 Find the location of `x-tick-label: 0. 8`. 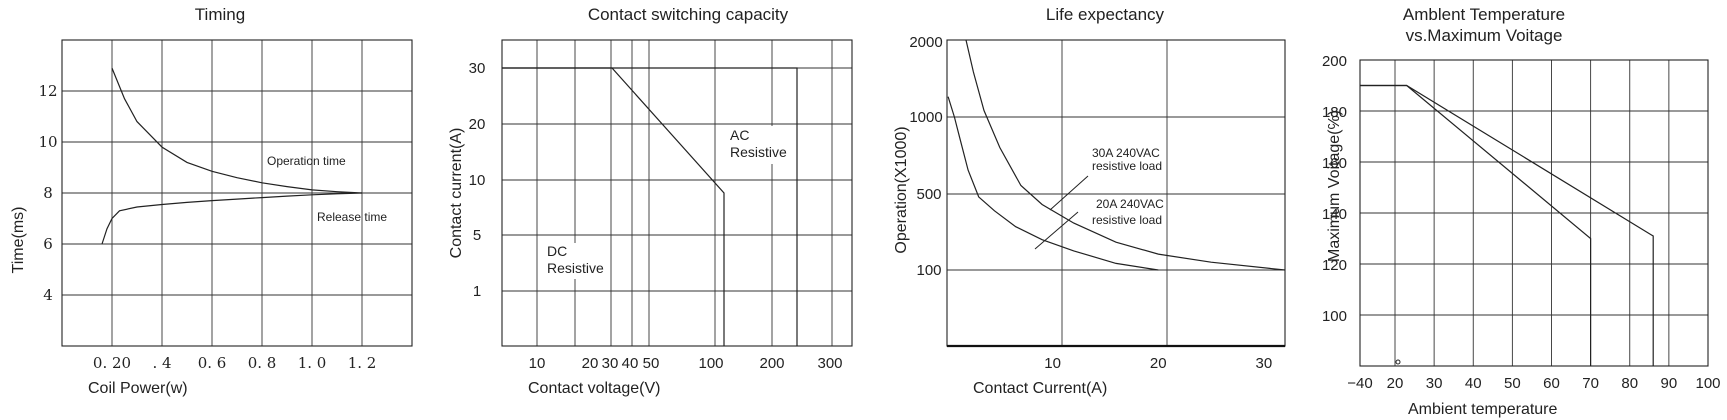

x-tick-label: 0. 8 is located at coordinates (262, 363).